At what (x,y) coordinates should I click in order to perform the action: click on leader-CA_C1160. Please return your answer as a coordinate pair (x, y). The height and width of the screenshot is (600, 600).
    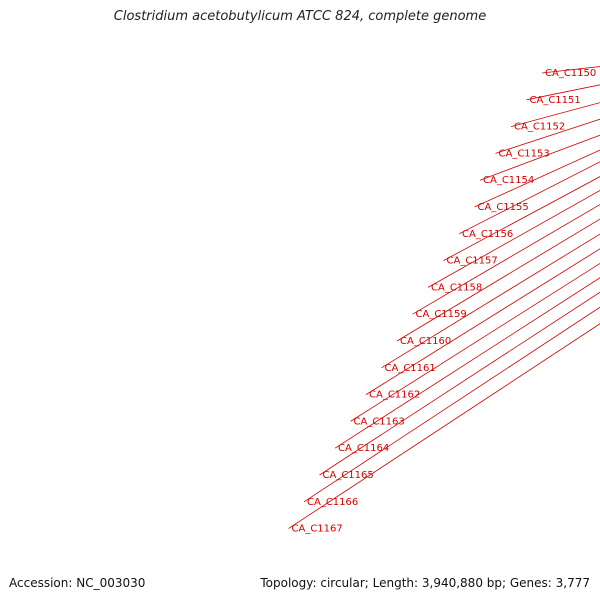
    Looking at the image, I should click on (498, 280).